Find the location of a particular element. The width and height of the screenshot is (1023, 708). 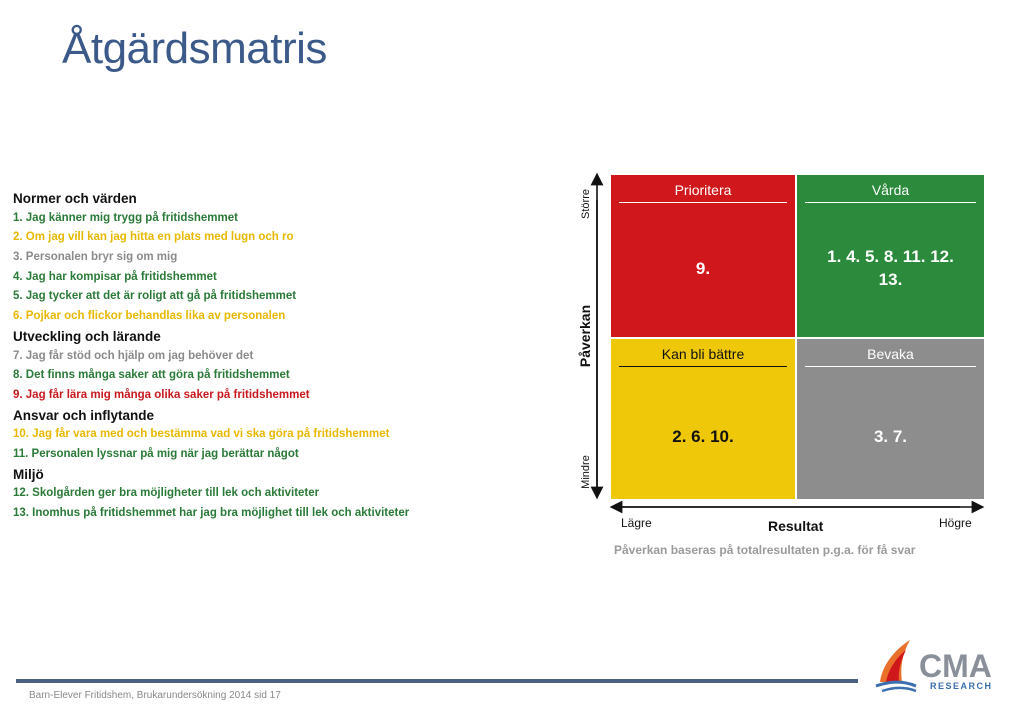

quadrant-varda: Vårda 1. 4. 5. 8. 11. 12. 13. is located at coordinates (890, 256).